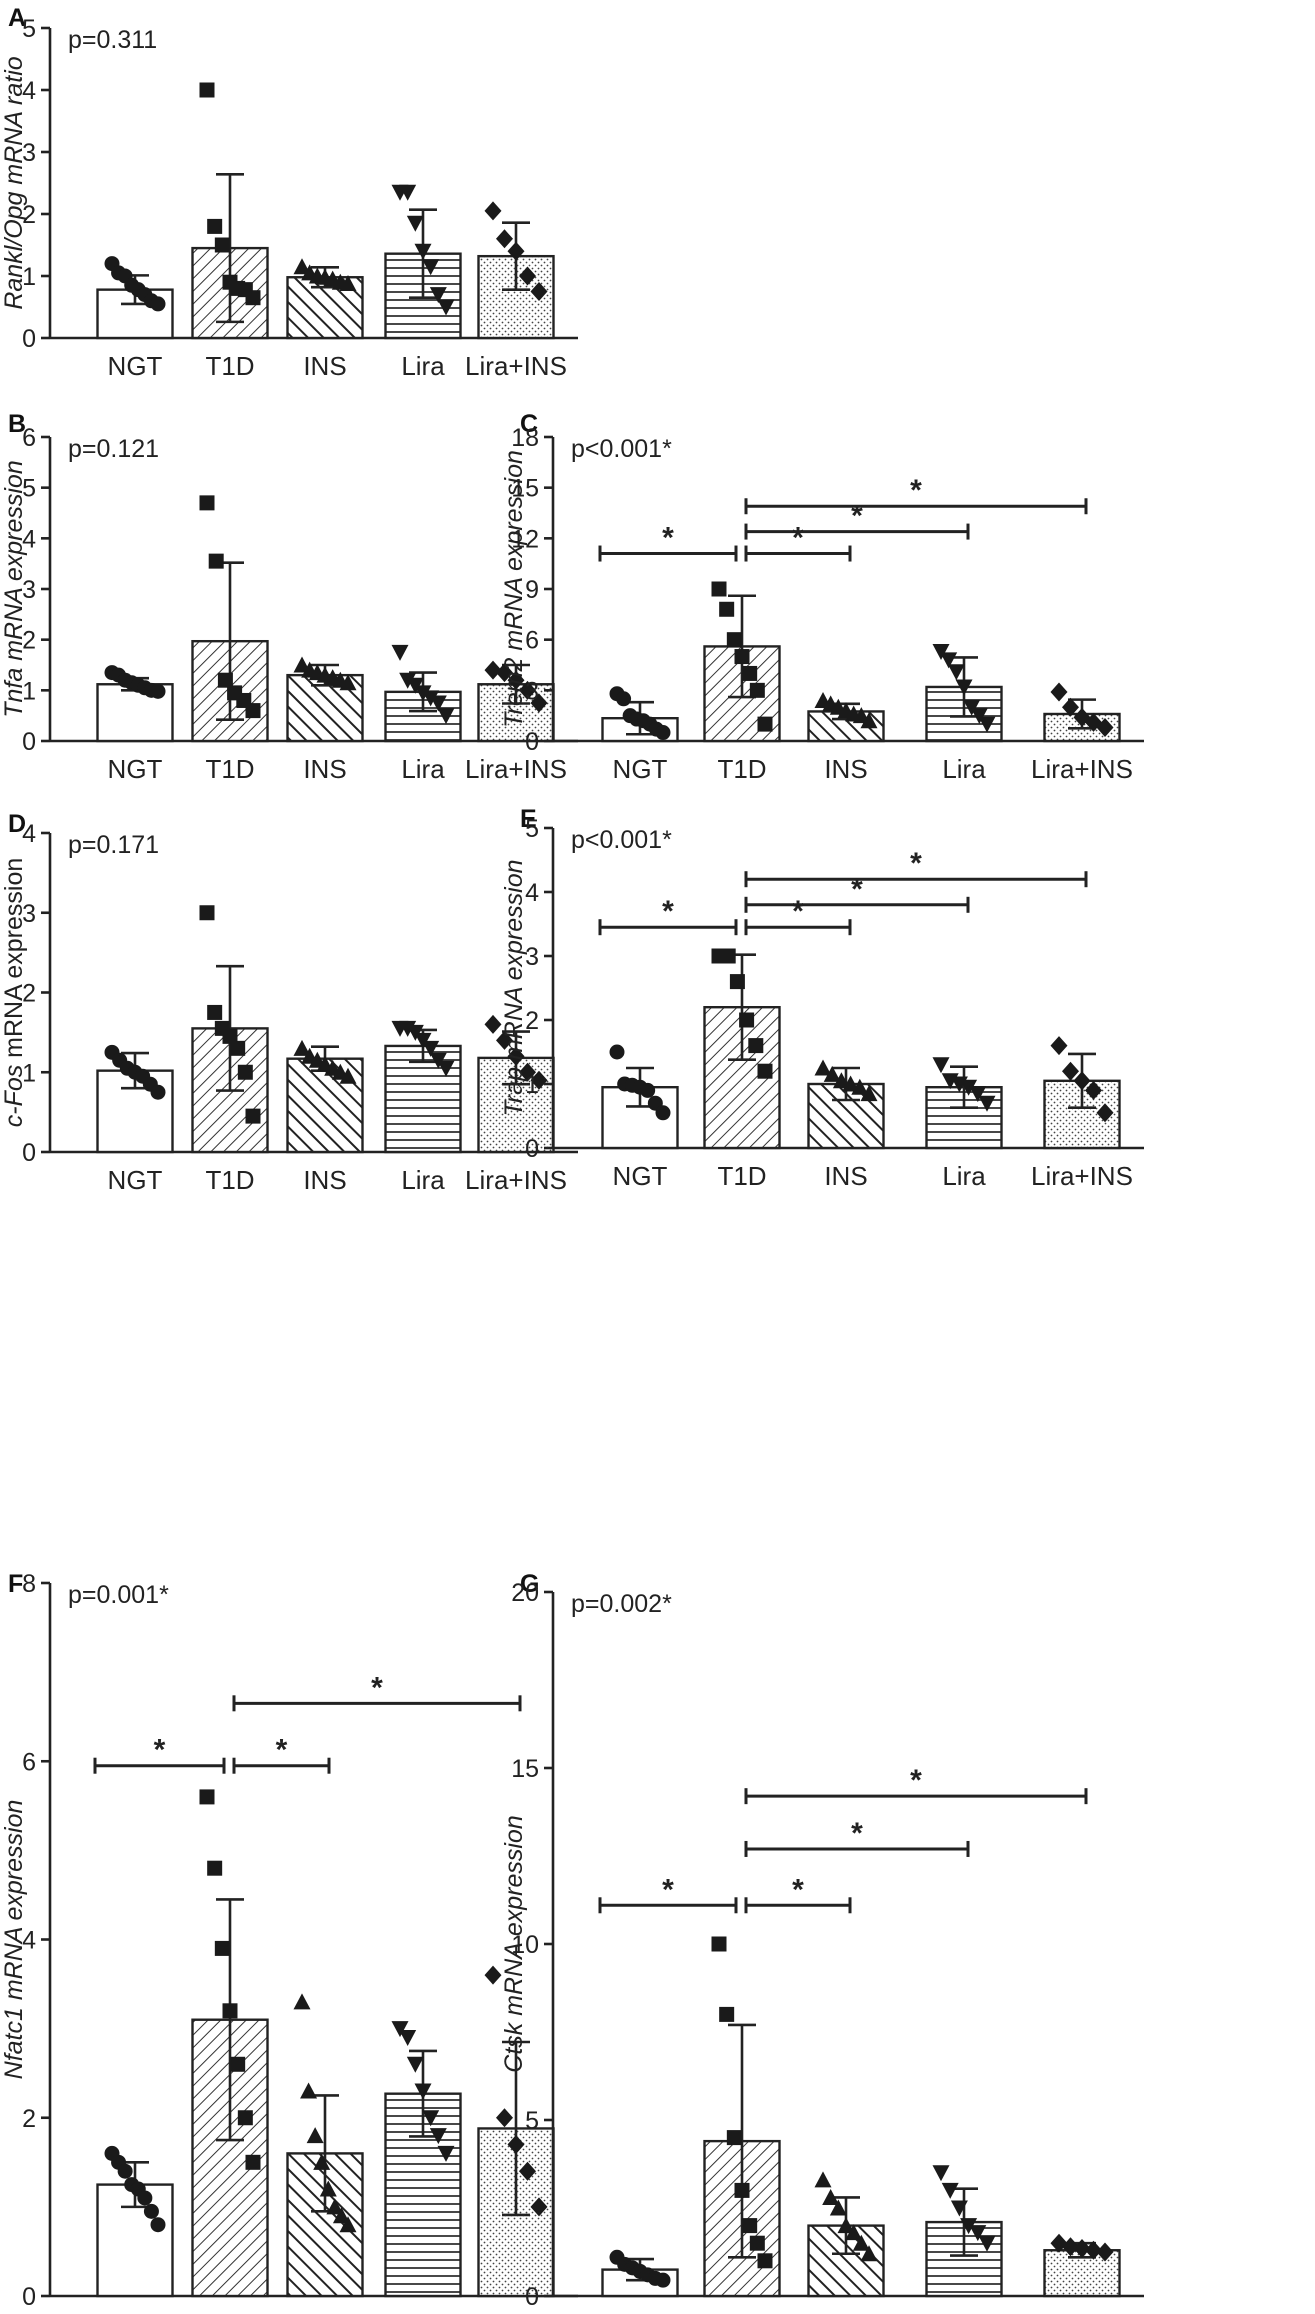  I want to click on y-axis-label: Tnfa mRNA expression, so click(14, 589).